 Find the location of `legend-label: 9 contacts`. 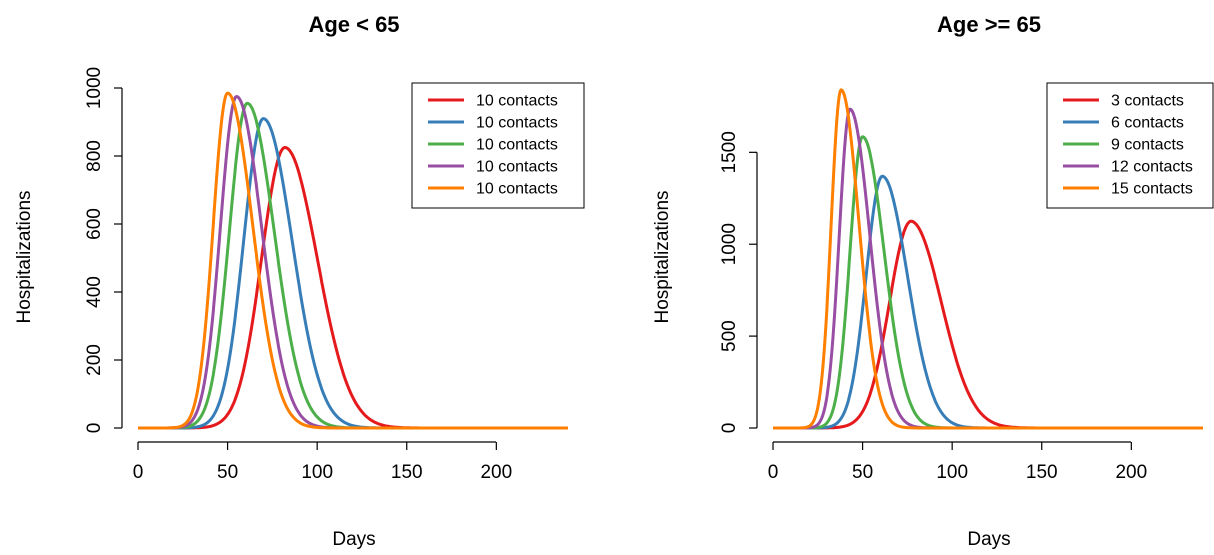

legend-label: 9 contacts is located at coordinates (1147, 145).